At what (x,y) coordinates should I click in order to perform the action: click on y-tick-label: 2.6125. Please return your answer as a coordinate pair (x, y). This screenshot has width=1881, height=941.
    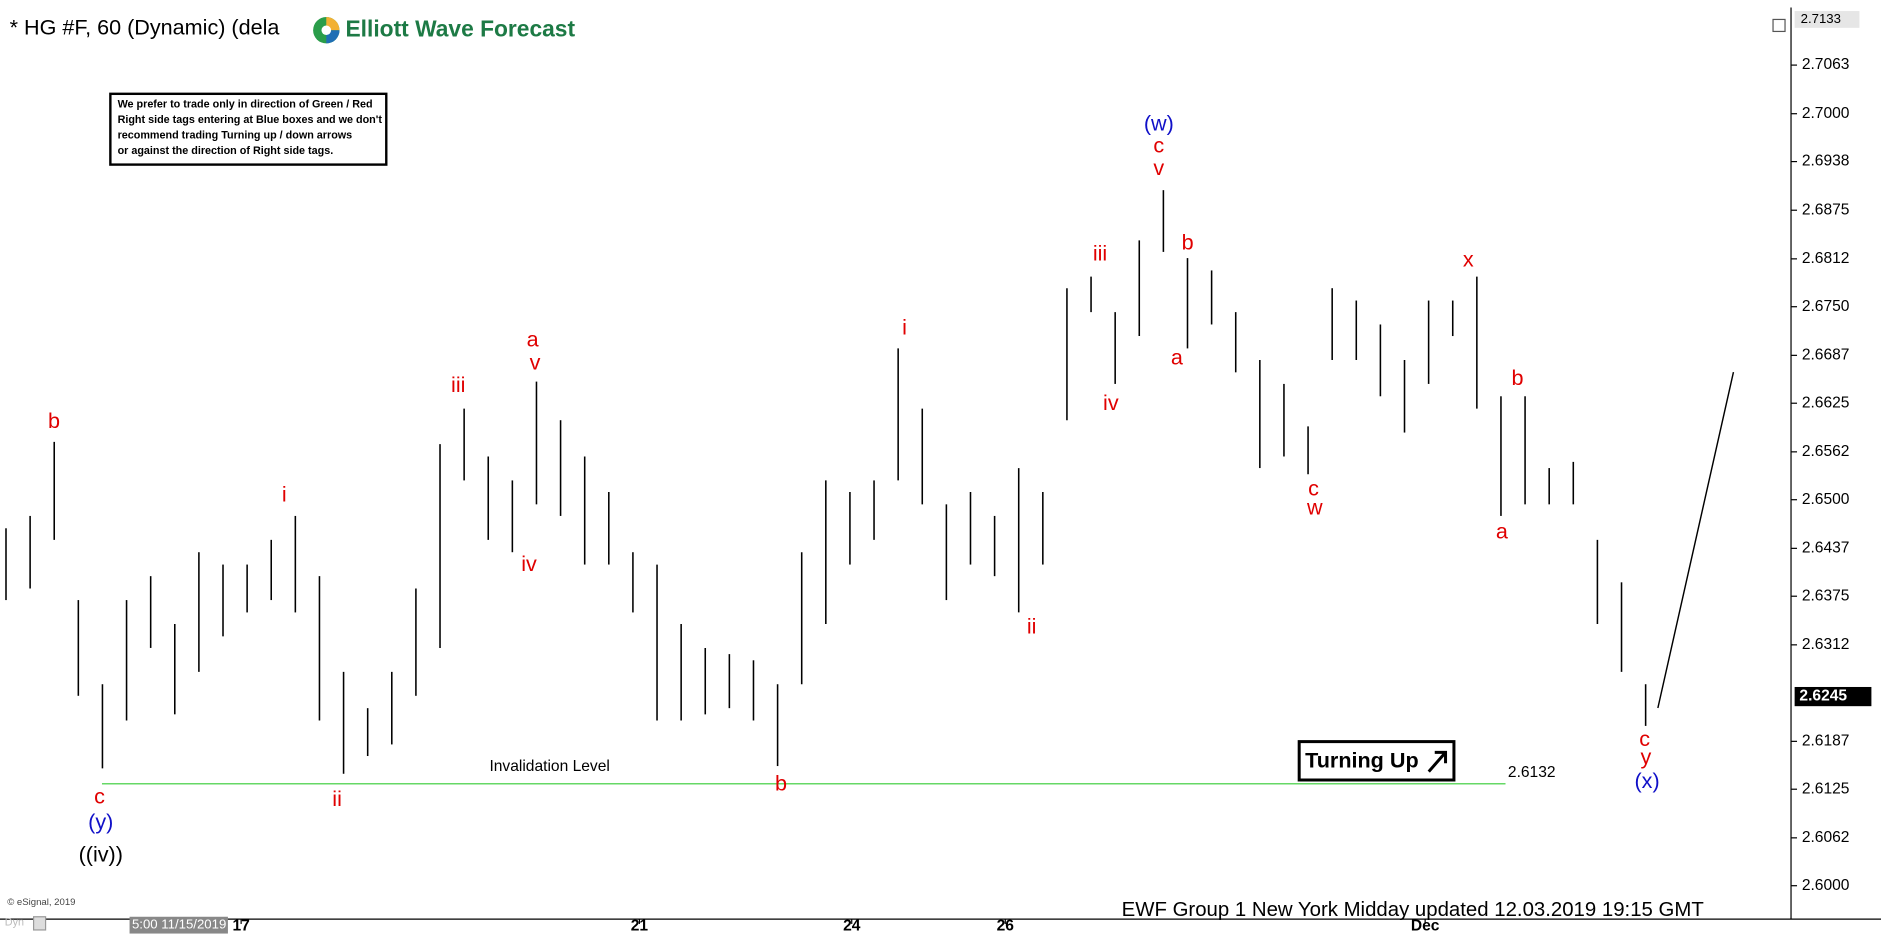
    Looking at the image, I should click on (1826, 788).